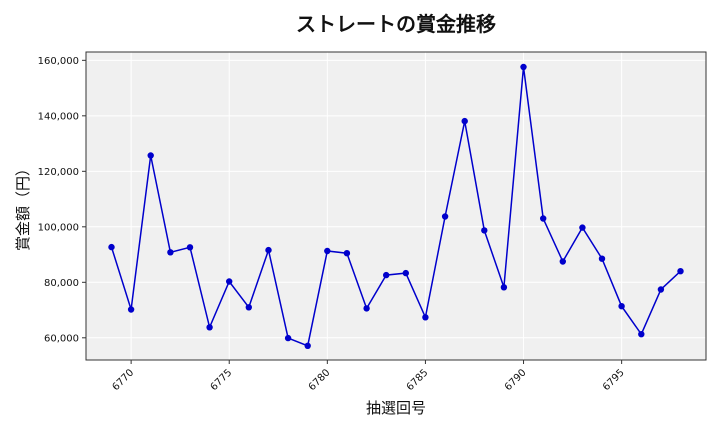 This screenshot has height=432, width=720. What do you see at coordinates (58, 61) in the screenshot?
I see `y-tick-label: 160,000` at bounding box center [58, 61].